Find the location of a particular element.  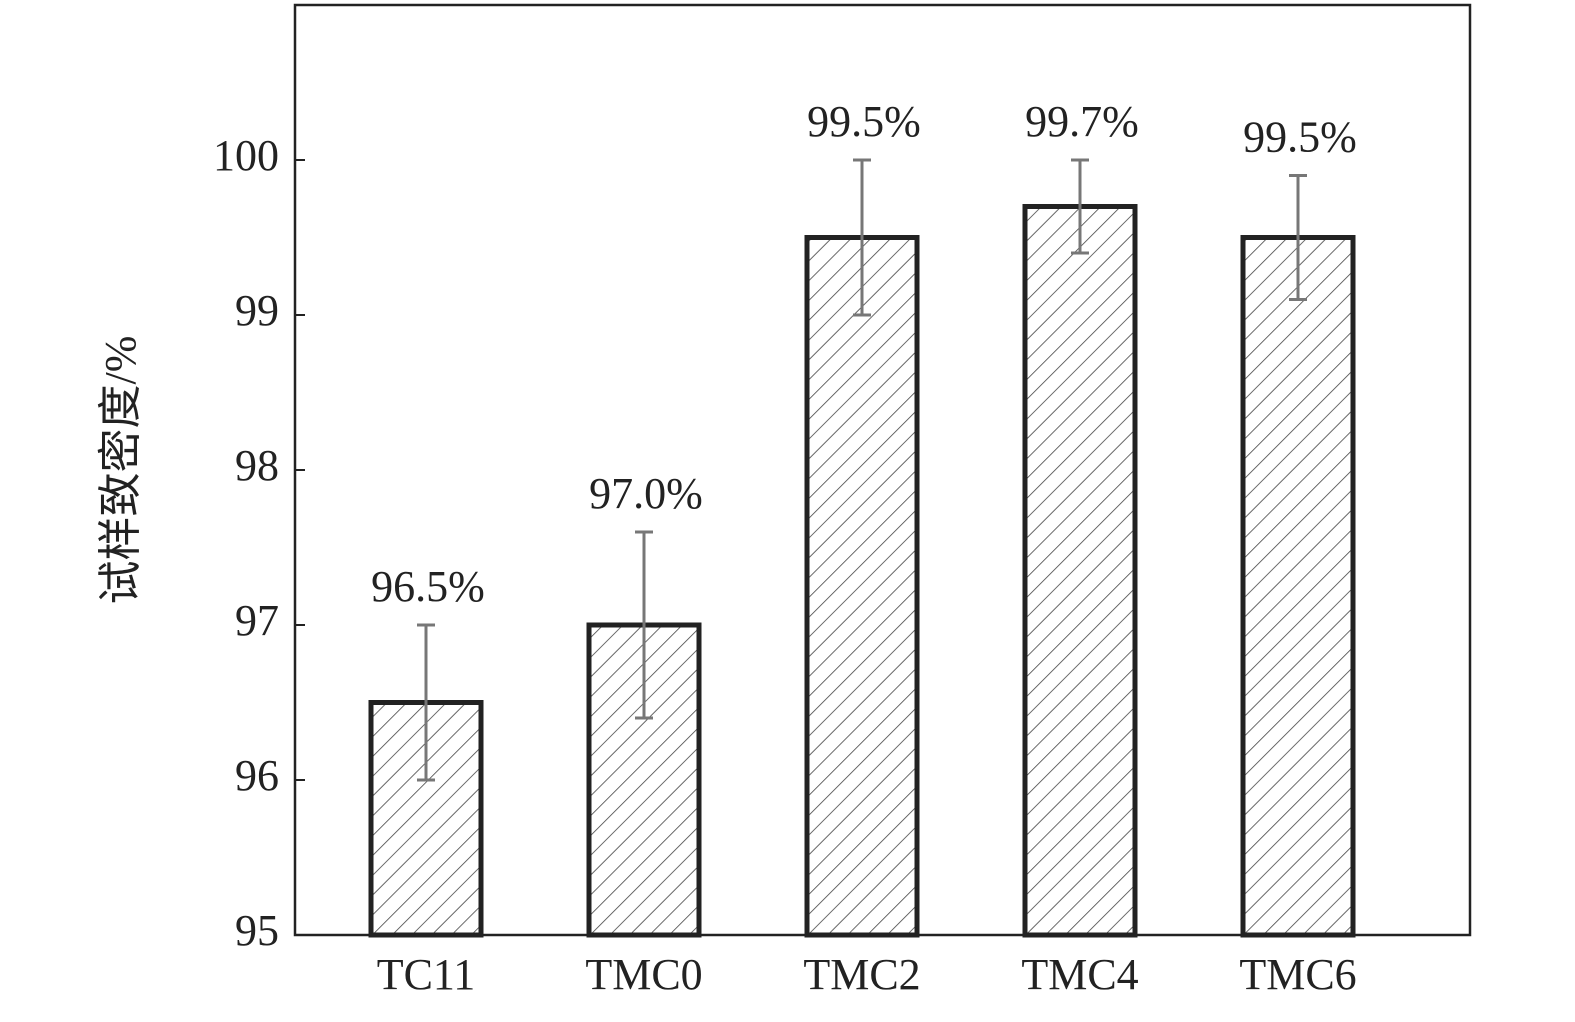

y-tick-label: 96 is located at coordinates (257, 775).